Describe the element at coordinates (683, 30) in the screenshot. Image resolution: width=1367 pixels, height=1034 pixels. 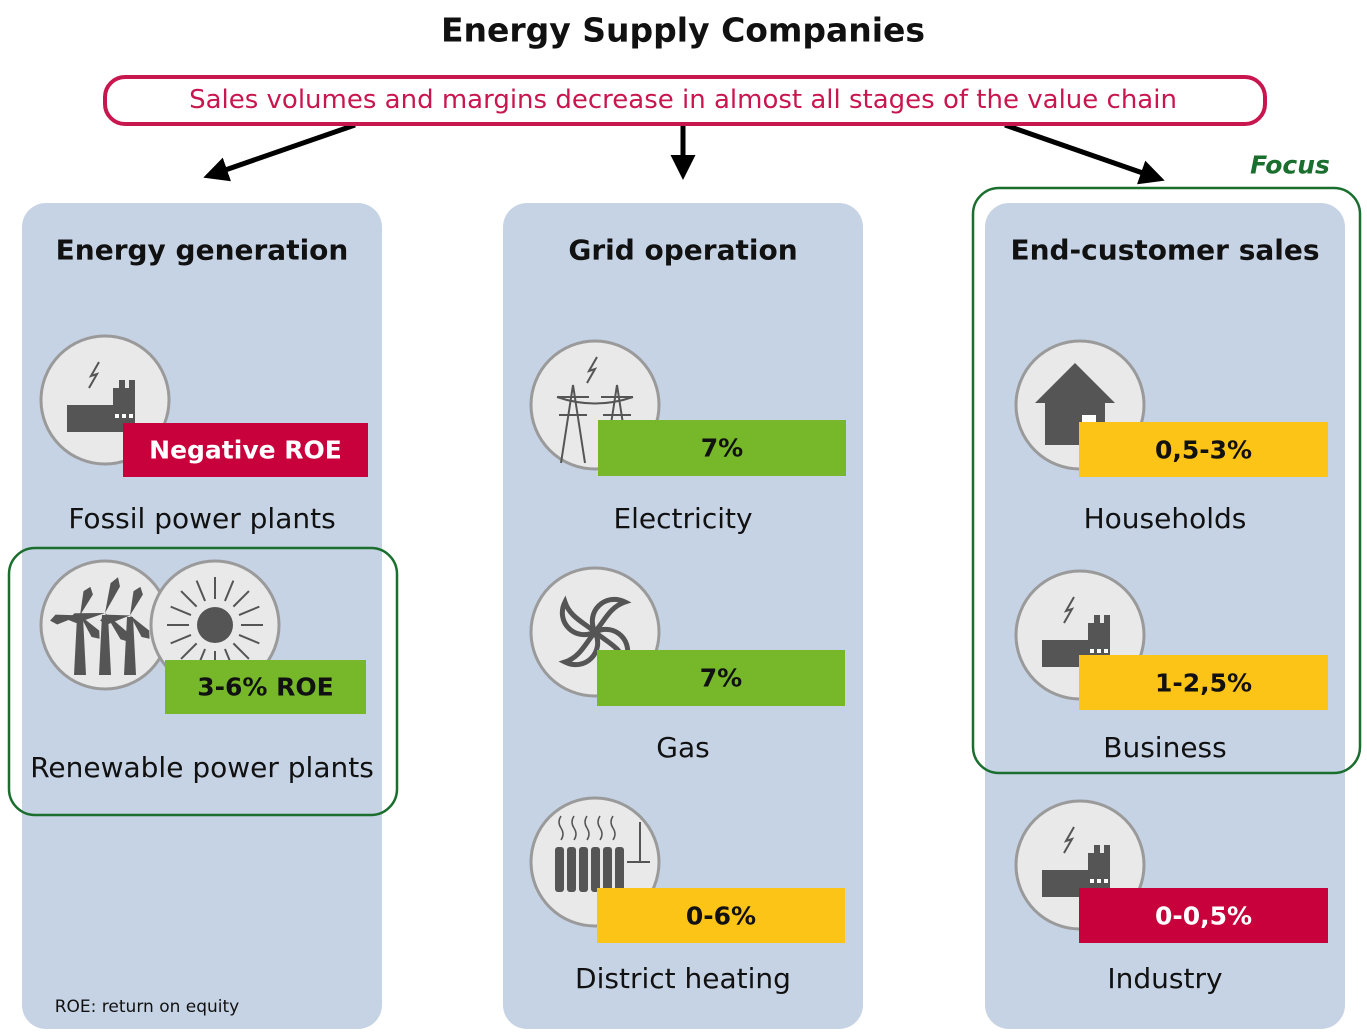
I see `title: Energy Supply Companies` at that location.